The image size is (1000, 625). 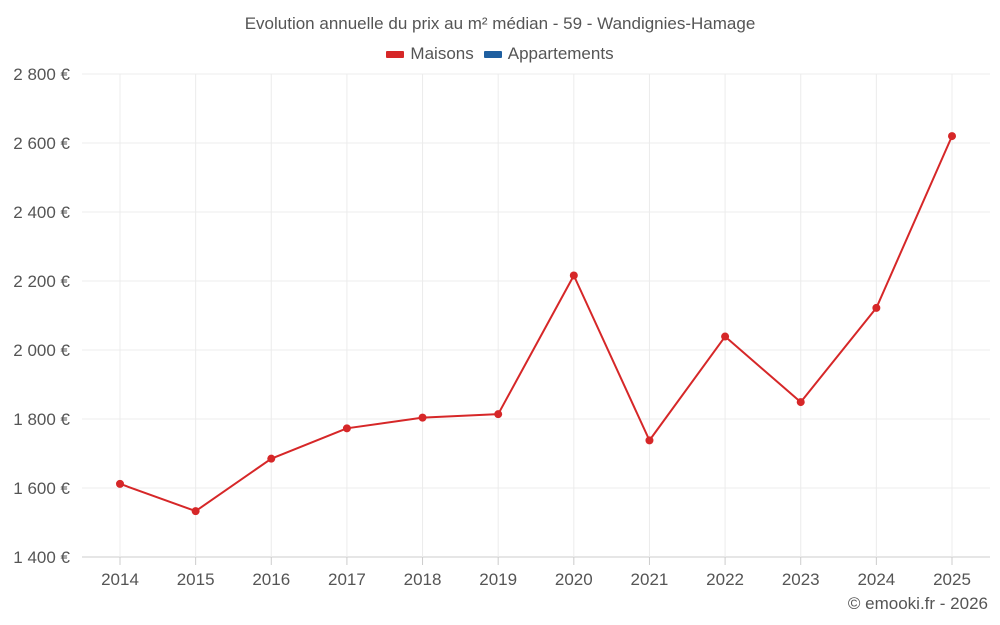 What do you see at coordinates (41, 143) in the screenshot?
I see `y-tick-label: 2 600 €` at bounding box center [41, 143].